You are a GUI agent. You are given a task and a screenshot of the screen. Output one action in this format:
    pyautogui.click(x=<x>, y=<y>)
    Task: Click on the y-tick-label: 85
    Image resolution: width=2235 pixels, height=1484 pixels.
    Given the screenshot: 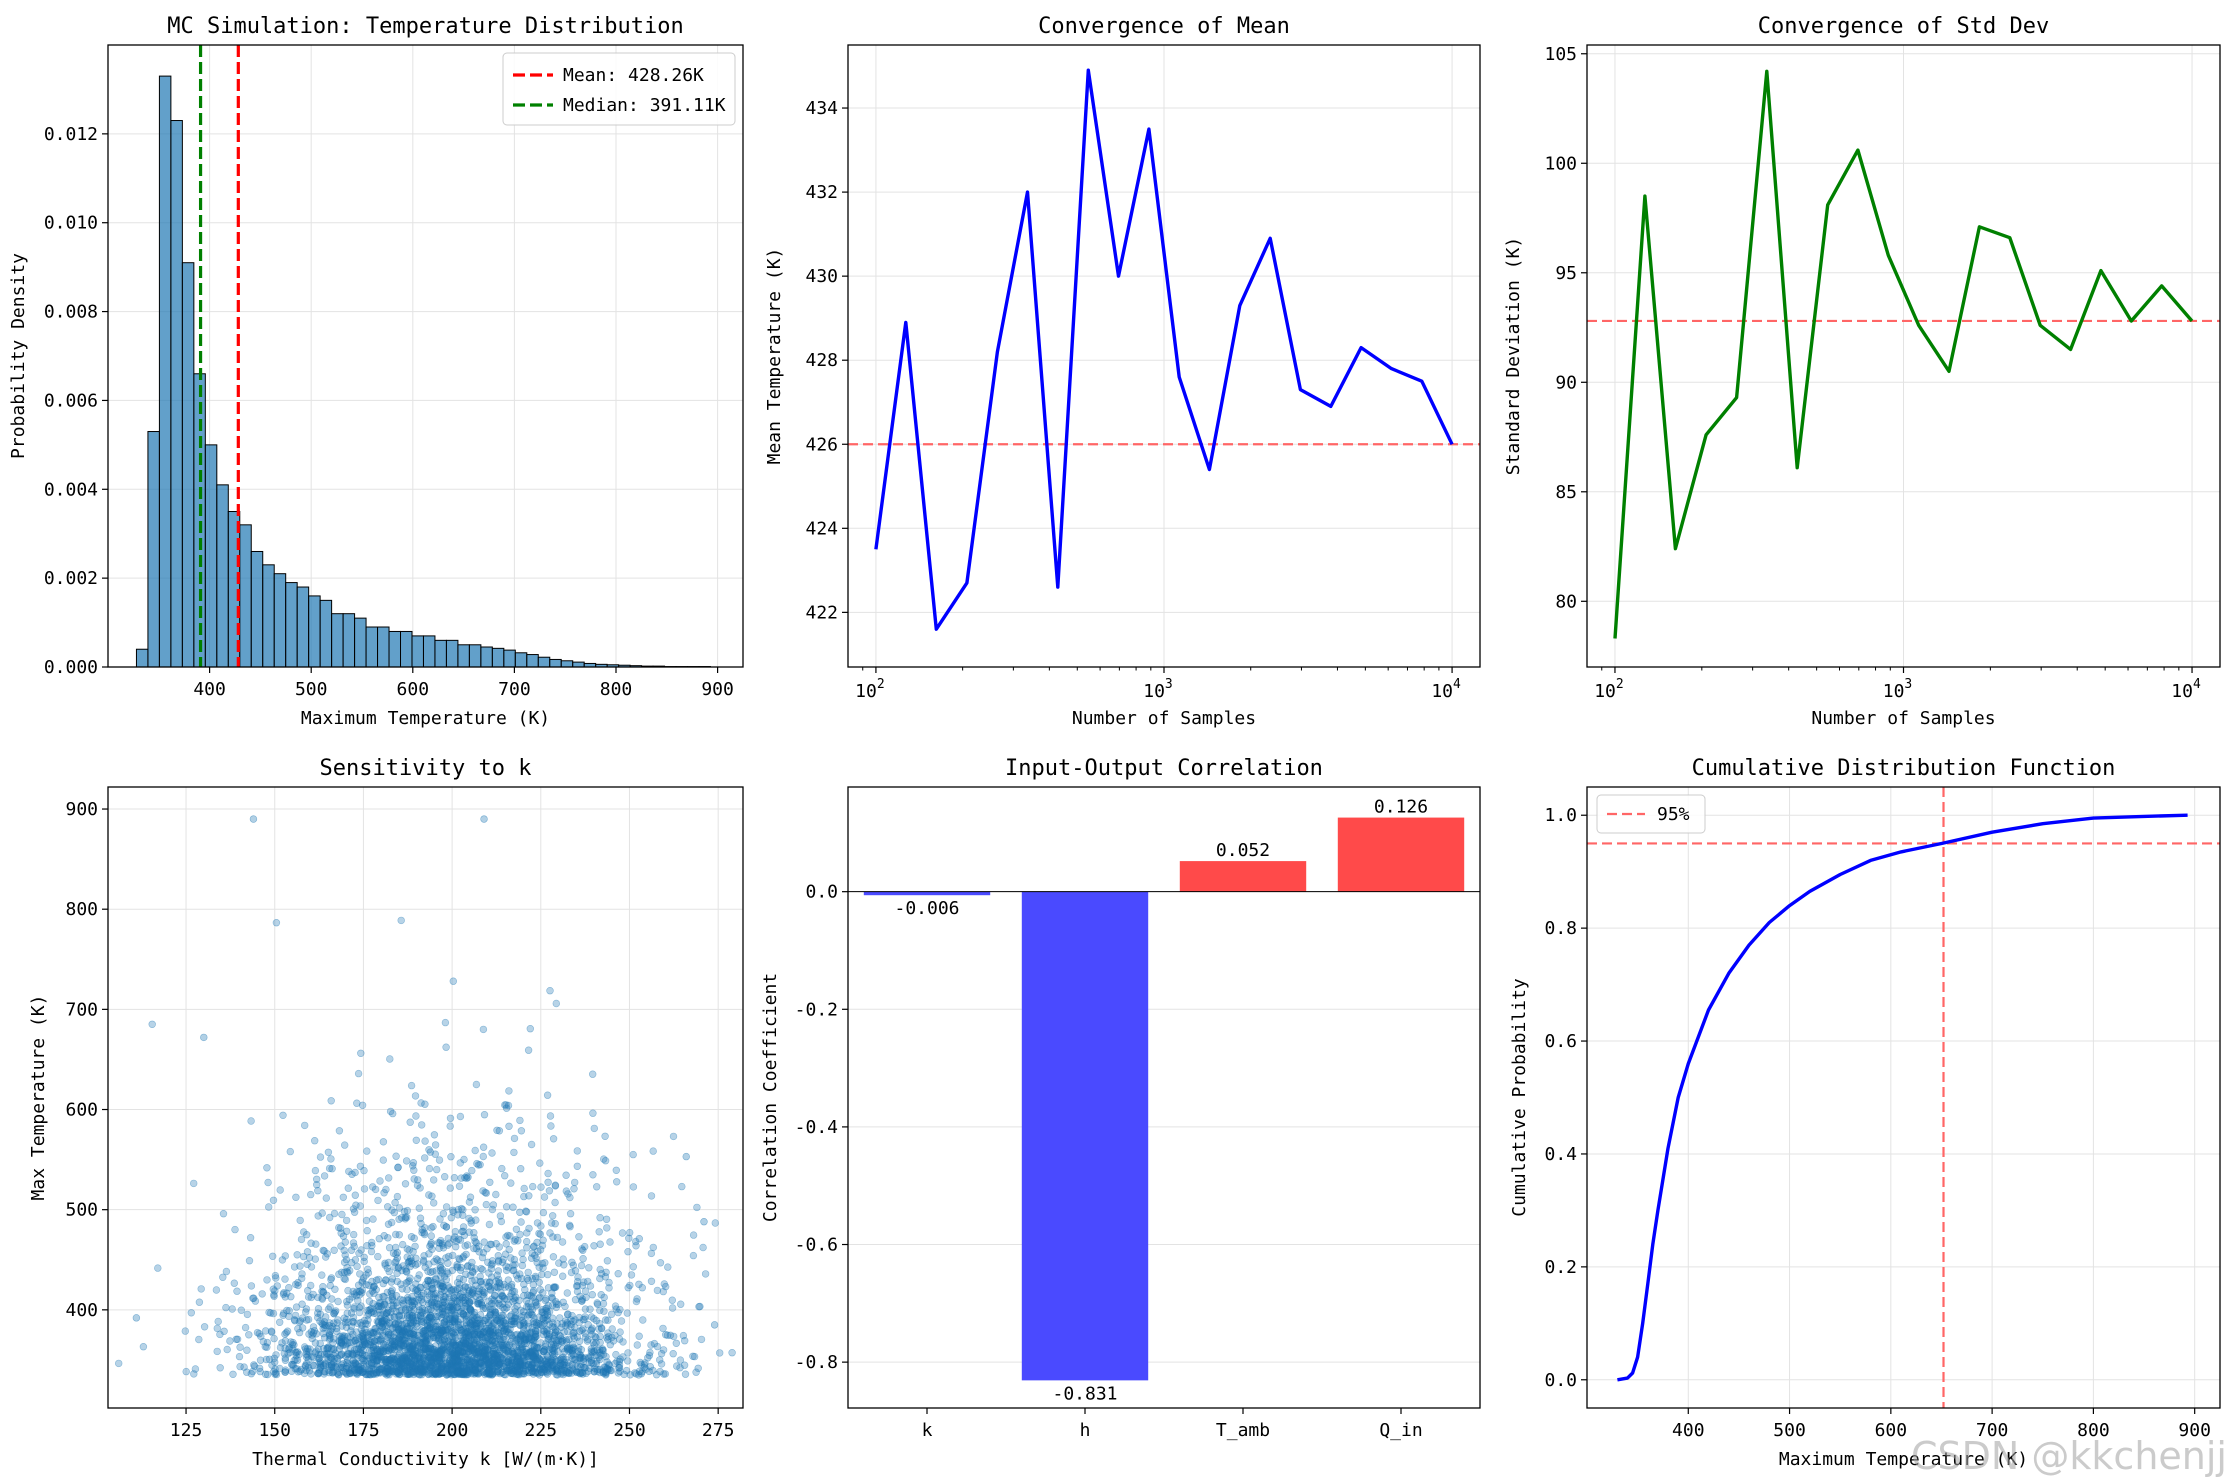 What is the action you would take?
    pyautogui.click(x=1566, y=492)
    